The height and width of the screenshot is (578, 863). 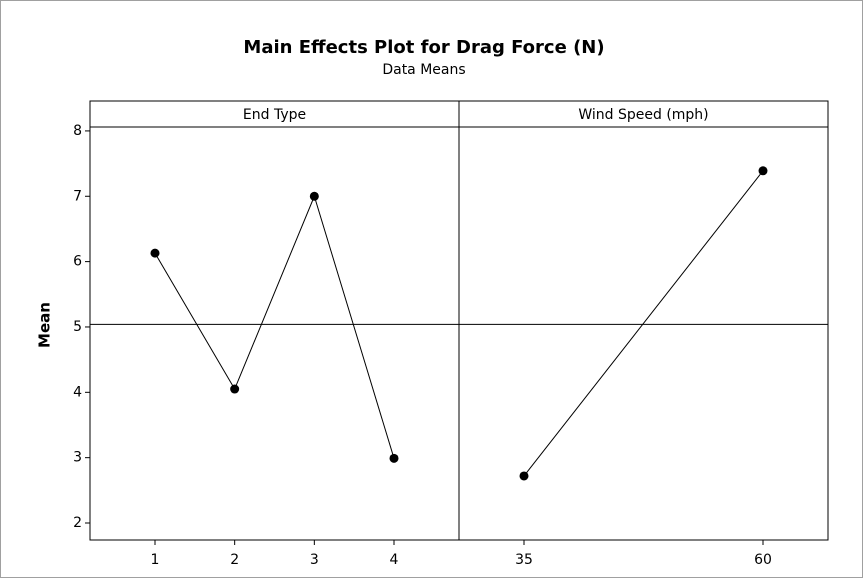 I want to click on y-tick-label: 7, so click(x=77, y=196).